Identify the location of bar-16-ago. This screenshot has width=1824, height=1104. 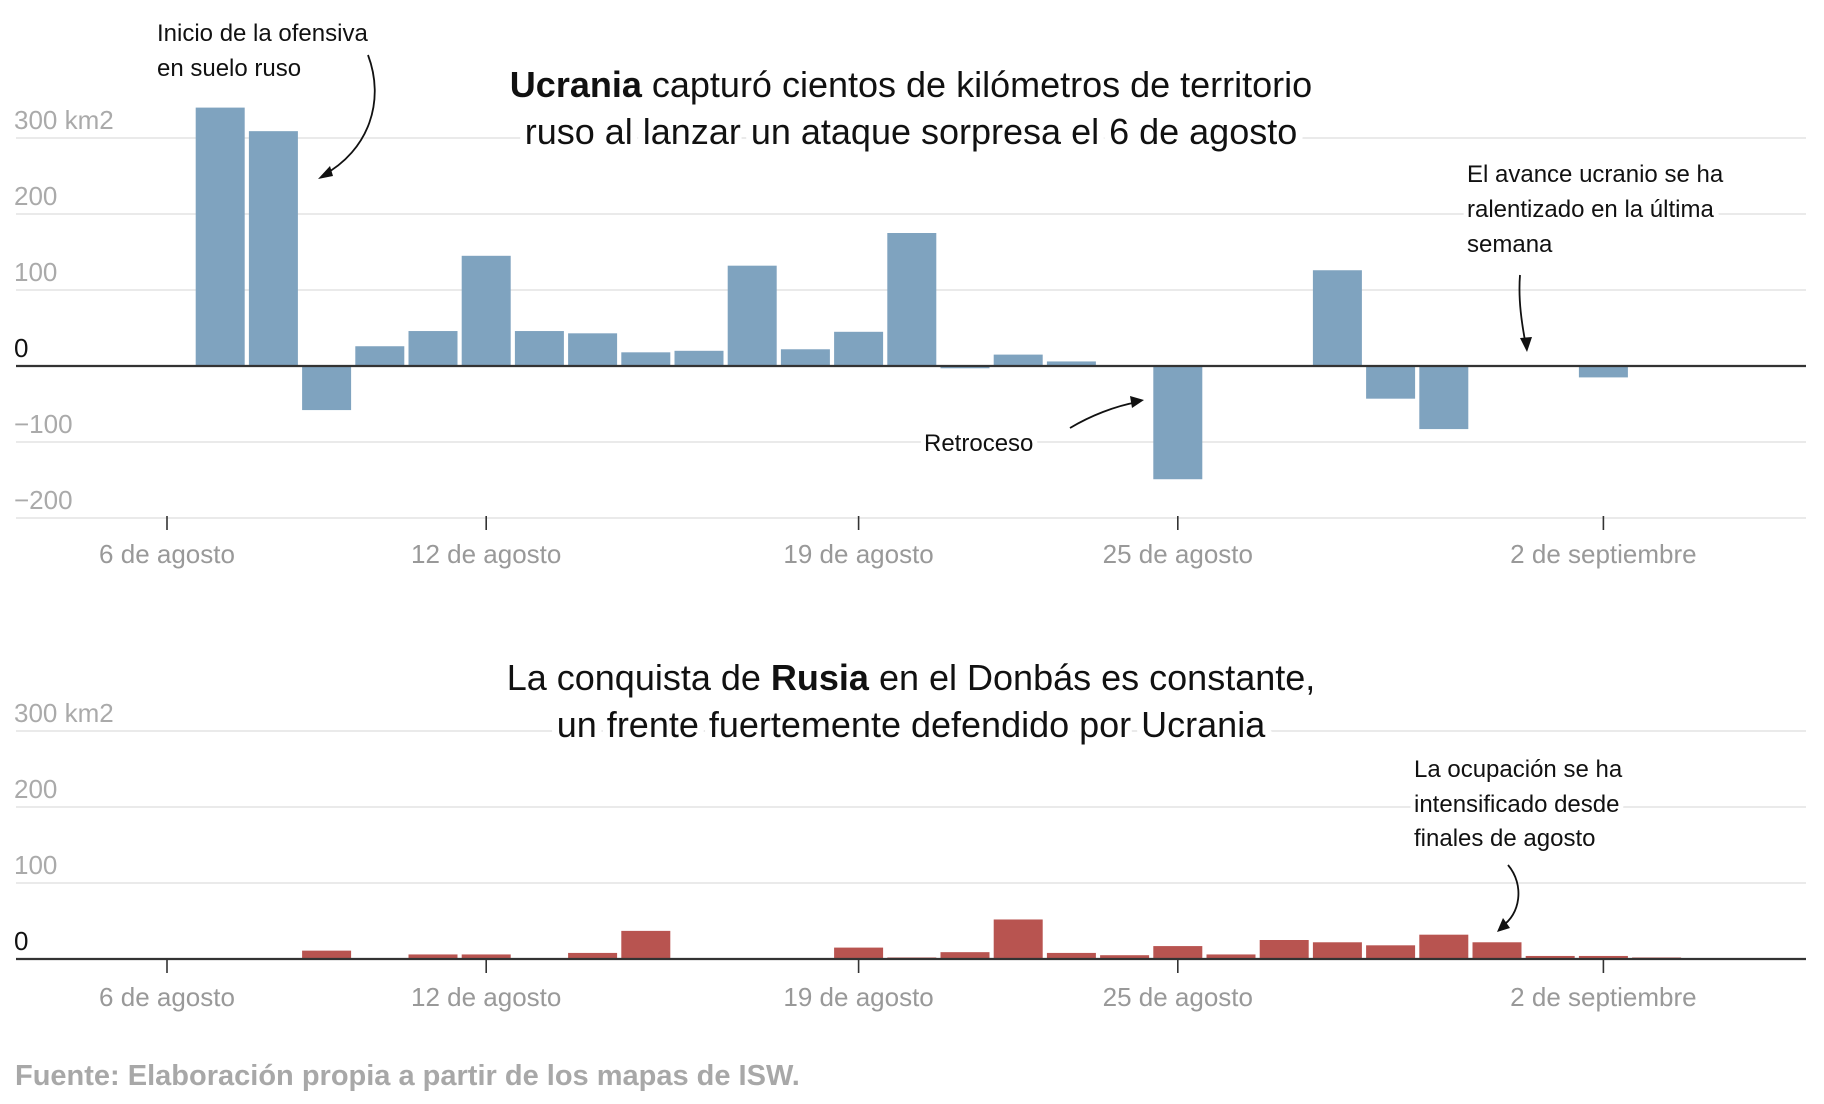
(699, 358).